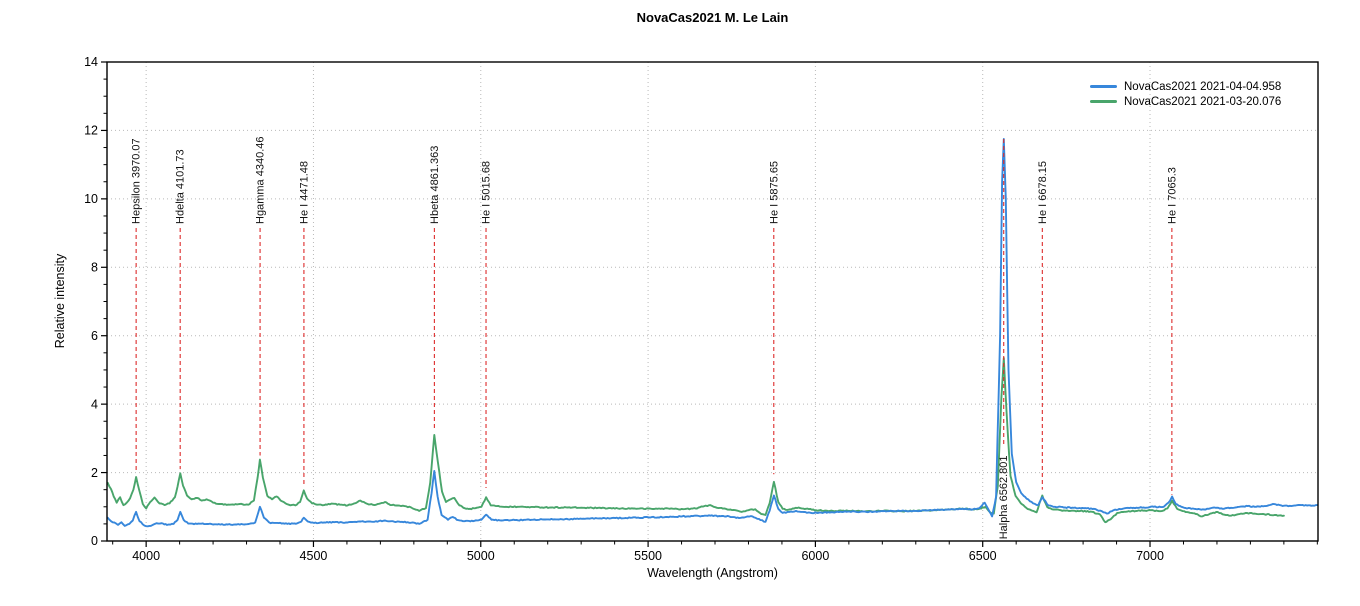 The width and height of the screenshot is (1360, 606). I want to click on x-tick-label: 7000, so click(1150, 556).